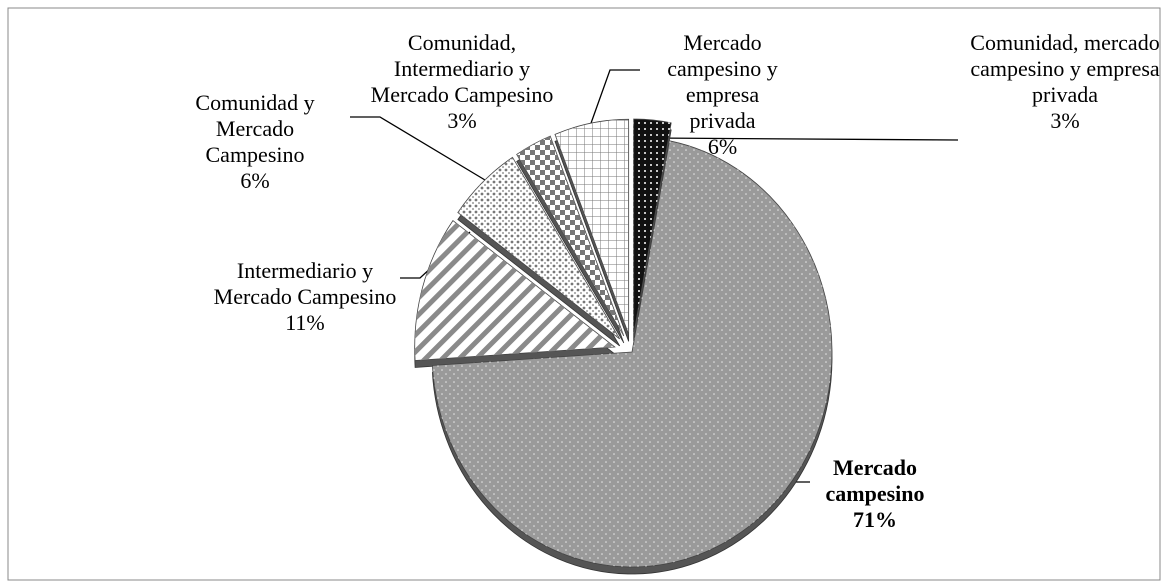 This screenshot has height=588, width=1169. Describe the element at coordinates (305, 322) in the screenshot. I see `value-label: 11%` at that location.